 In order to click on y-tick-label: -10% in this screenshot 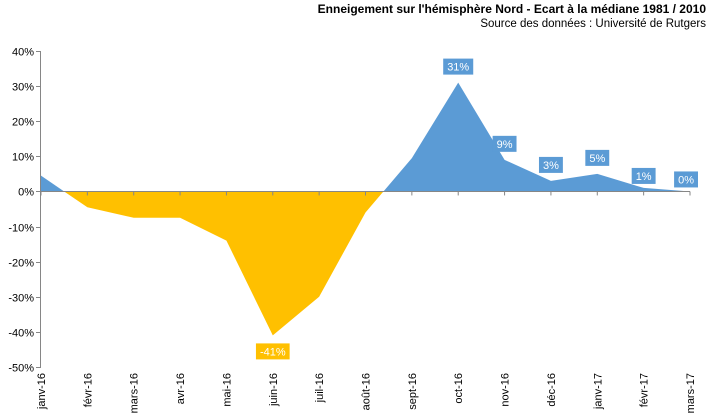, I will do `click(21, 229)`.